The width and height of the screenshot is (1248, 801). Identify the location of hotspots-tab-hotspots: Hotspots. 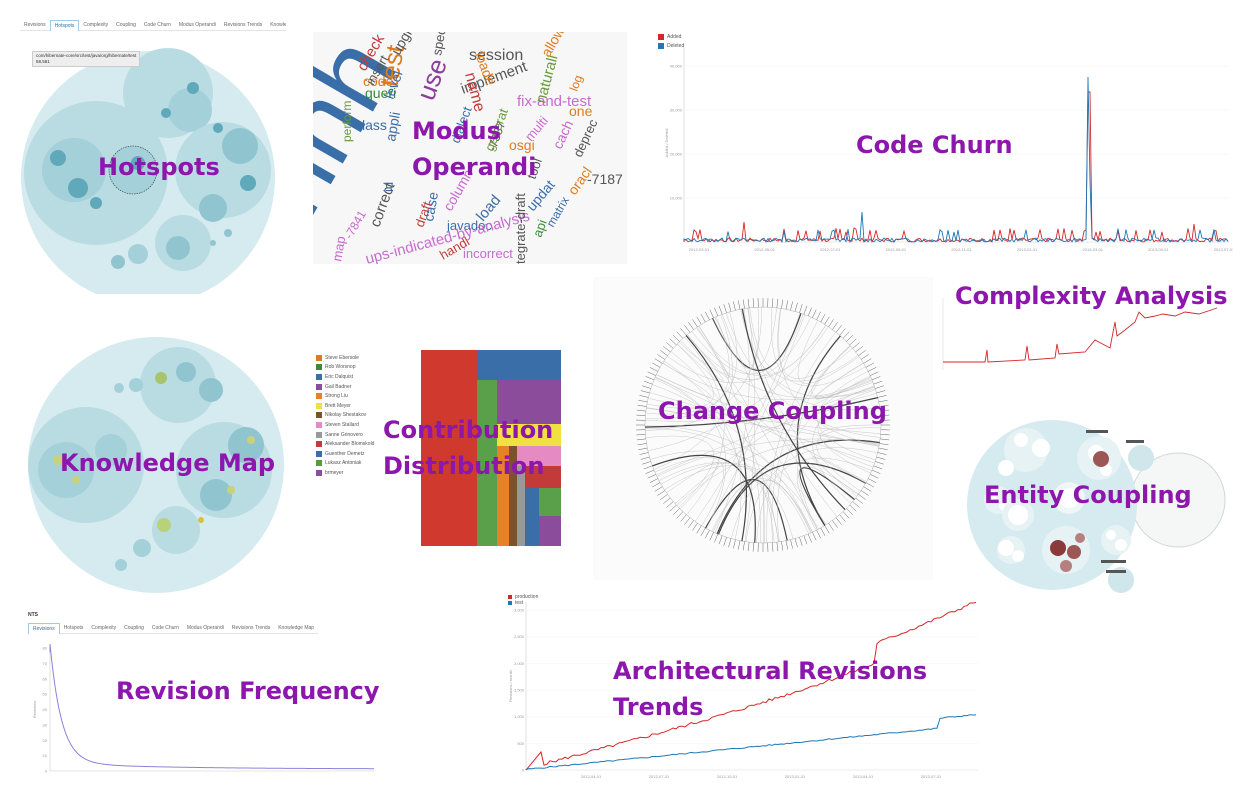
(64, 25).